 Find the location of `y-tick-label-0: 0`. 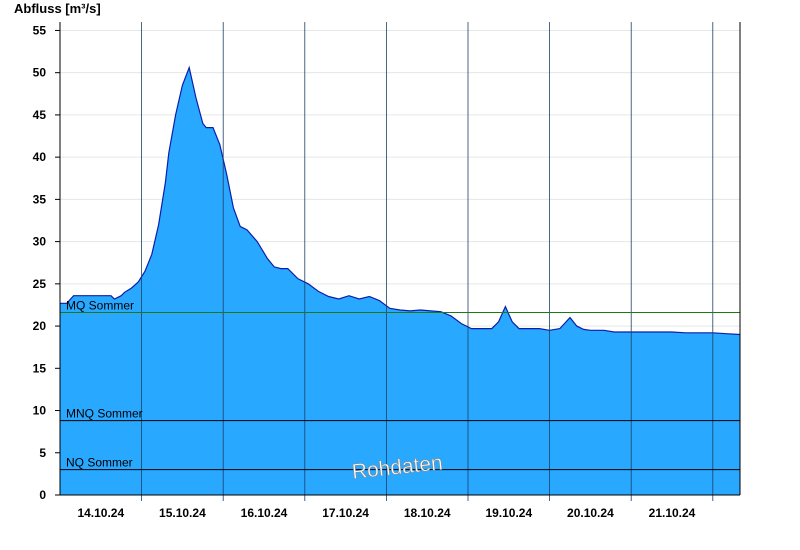

y-tick-label-0: 0 is located at coordinates (42, 495).